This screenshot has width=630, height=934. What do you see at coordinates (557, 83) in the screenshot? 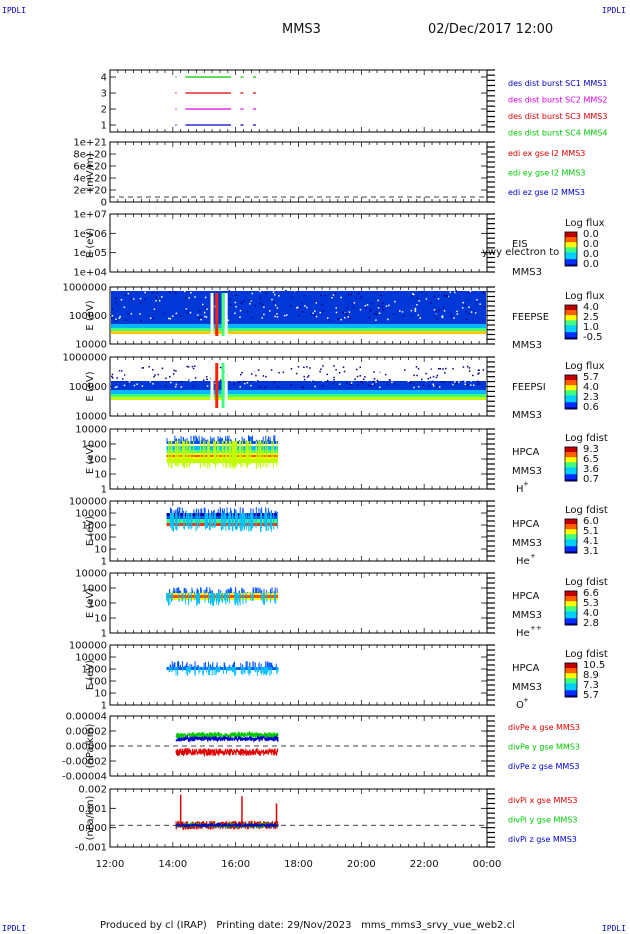
I see `legend-entry-burst: des dist burst SC1 MMS1` at bounding box center [557, 83].